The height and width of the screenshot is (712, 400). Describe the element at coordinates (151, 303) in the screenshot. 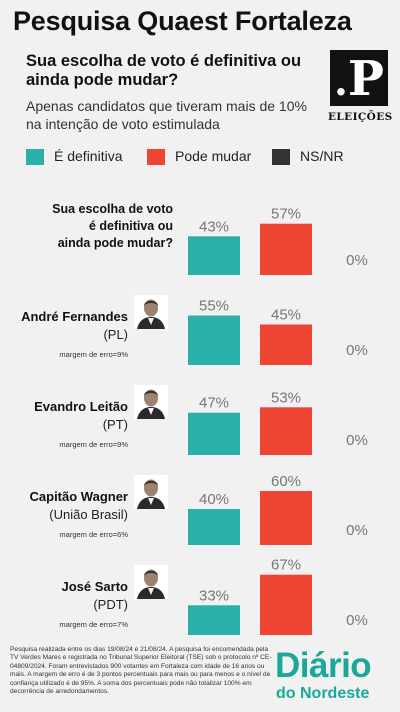

I see `group-andre-fernandes-photo-hair` at that location.